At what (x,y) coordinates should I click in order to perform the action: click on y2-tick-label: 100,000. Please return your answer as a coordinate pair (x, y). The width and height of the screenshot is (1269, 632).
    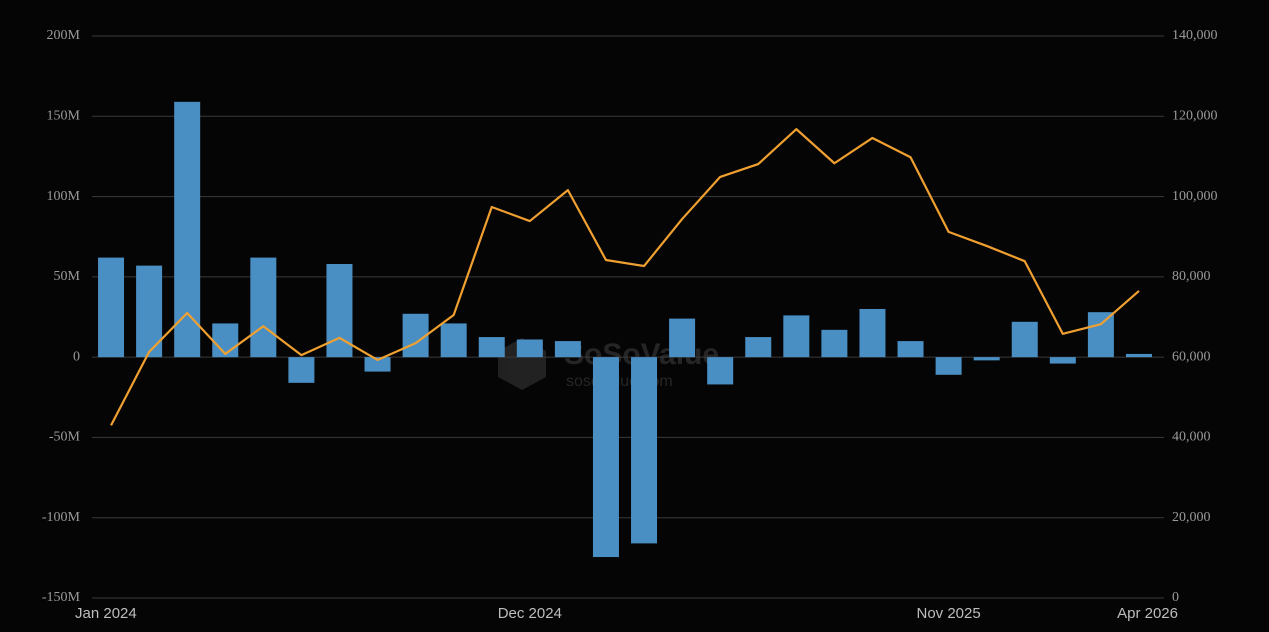
    Looking at the image, I should click on (1195, 196).